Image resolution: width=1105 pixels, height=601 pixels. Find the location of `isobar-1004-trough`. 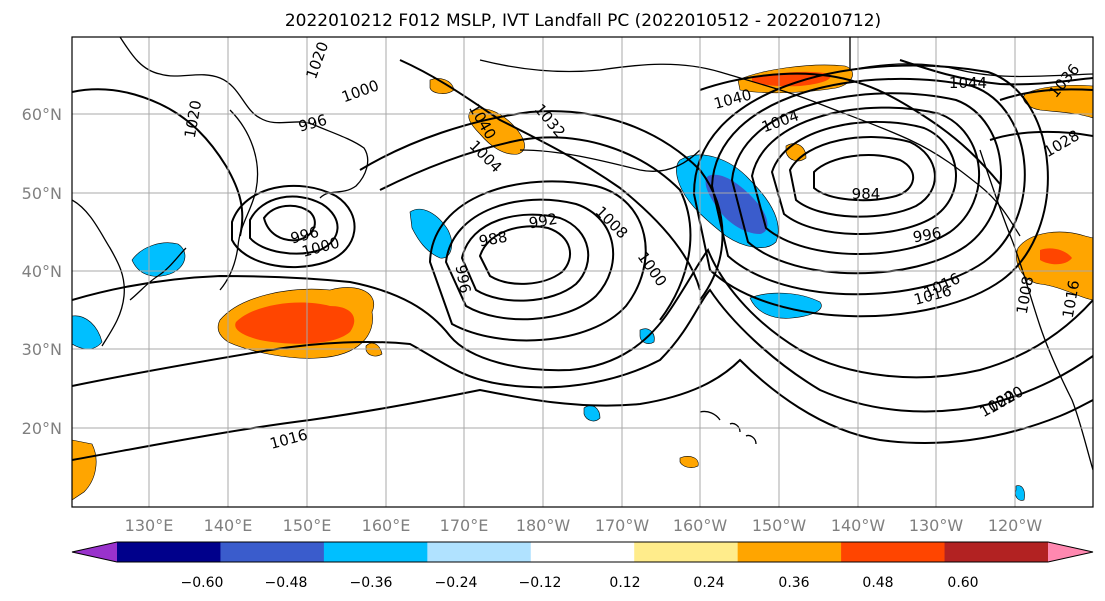

isobar-1004-trough is located at coordinates (535, 228).